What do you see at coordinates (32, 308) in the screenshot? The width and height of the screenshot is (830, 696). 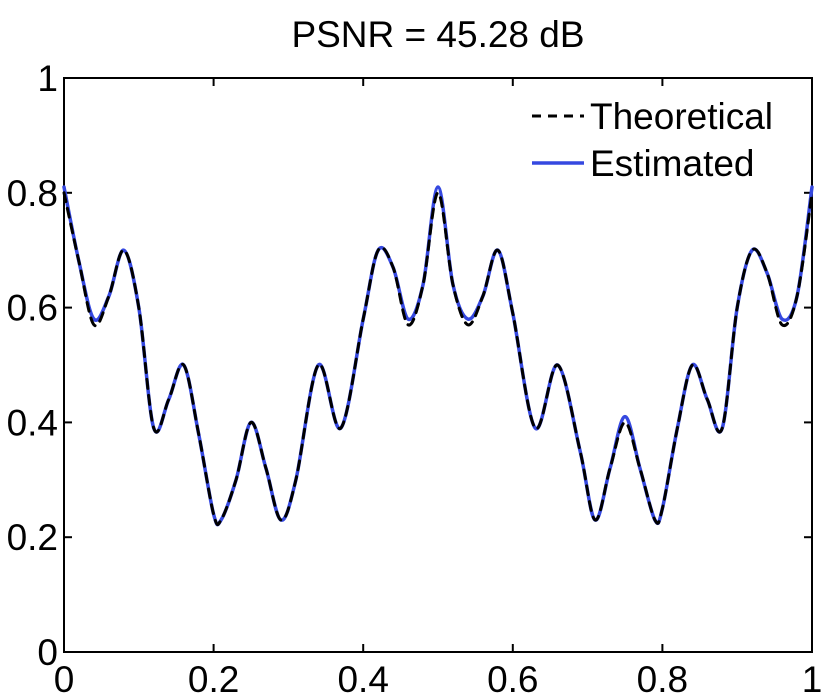 I see `y-tick-label: 0.6` at bounding box center [32, 308].